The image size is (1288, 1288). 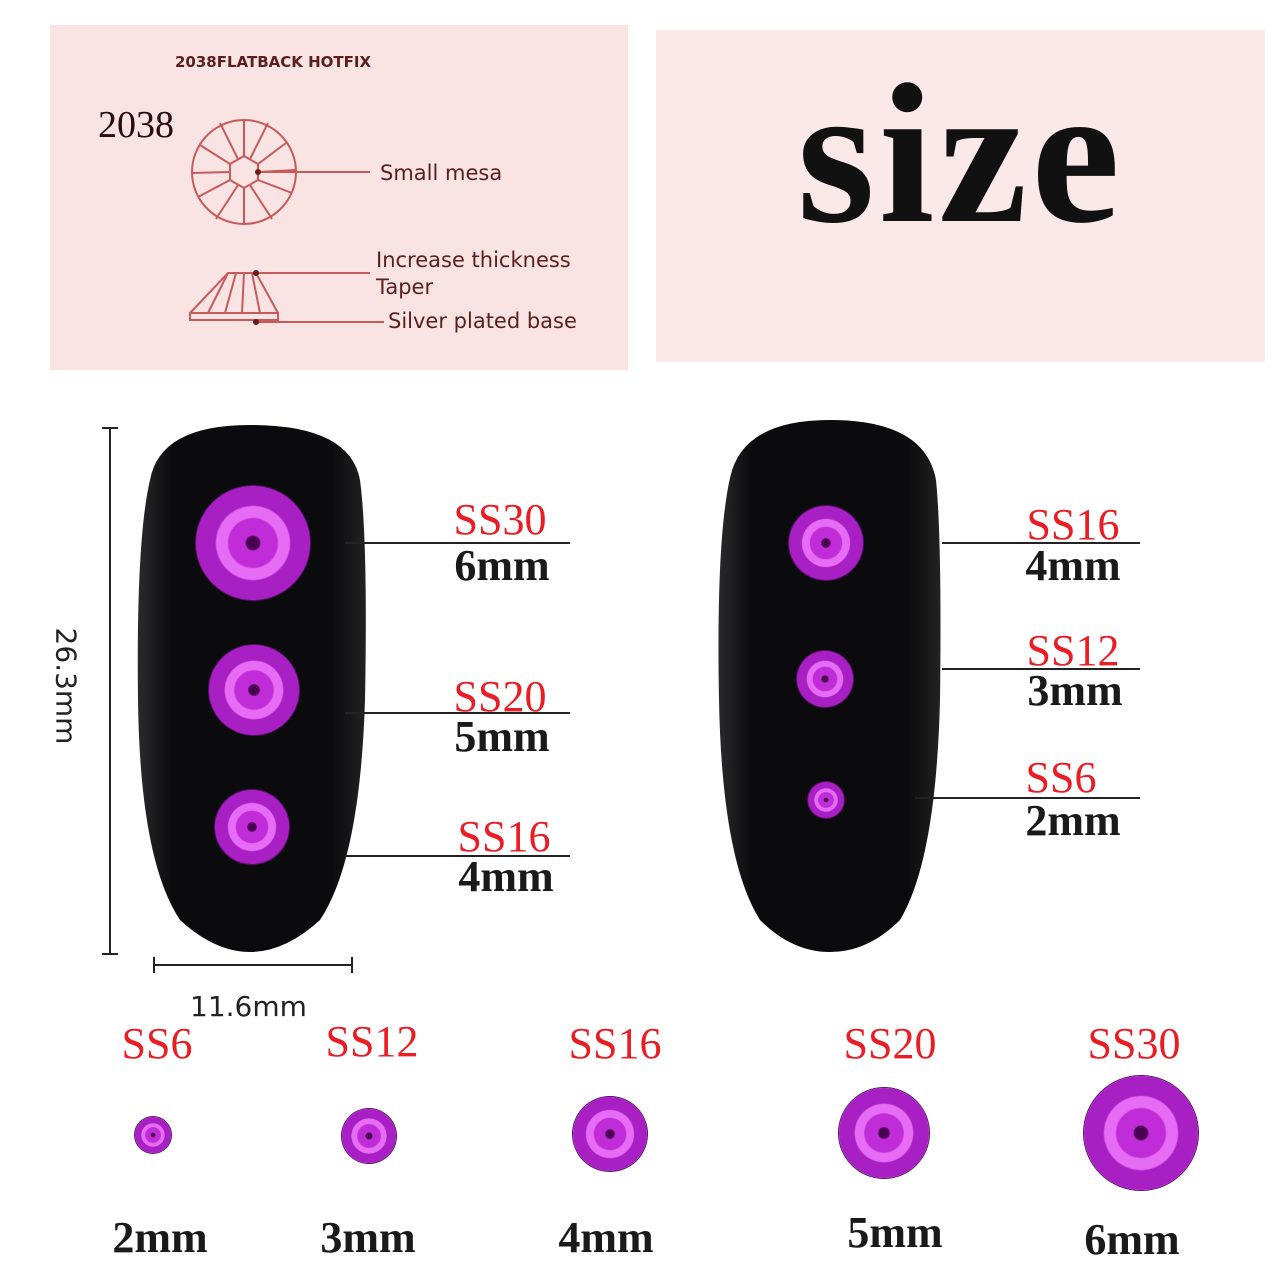 I want to click on gem-4mm, so click(x=610, y=1134).